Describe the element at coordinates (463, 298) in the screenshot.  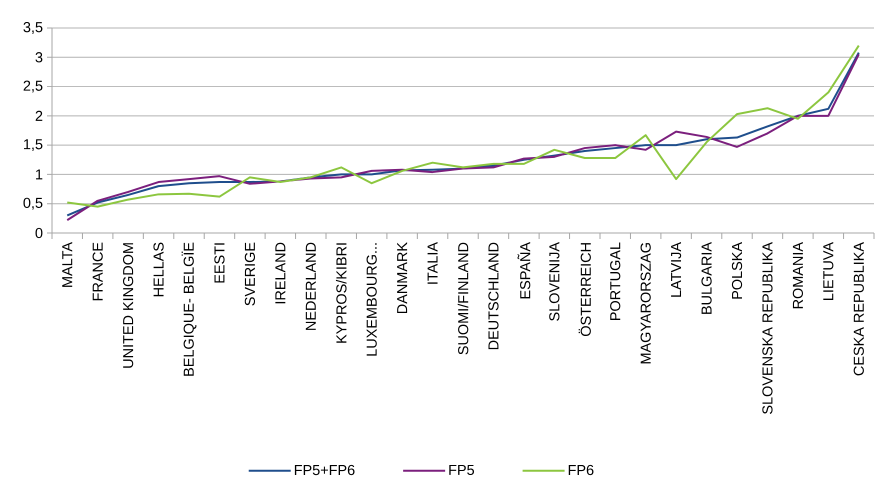
I see `x-tick-label: SUOMI/FINLAND` at that location.